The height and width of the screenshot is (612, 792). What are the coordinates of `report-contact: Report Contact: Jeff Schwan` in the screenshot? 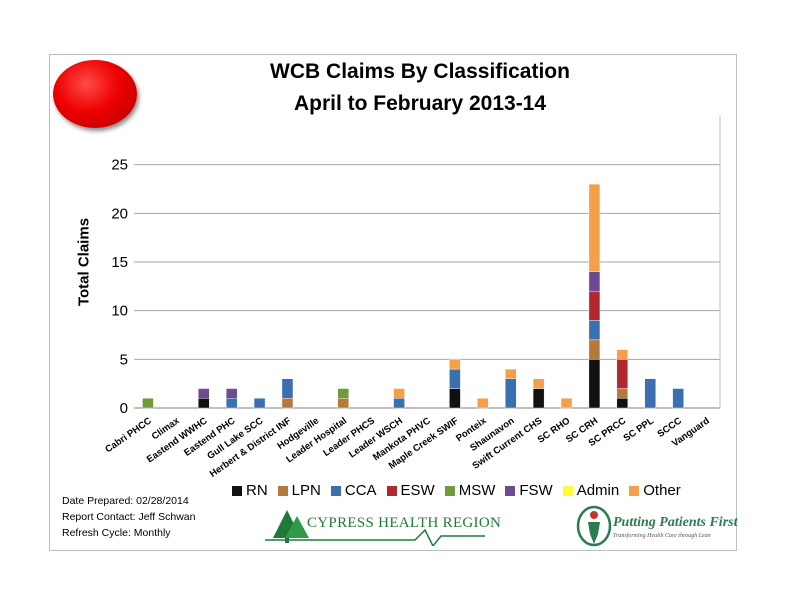 It's located at (129, 517).